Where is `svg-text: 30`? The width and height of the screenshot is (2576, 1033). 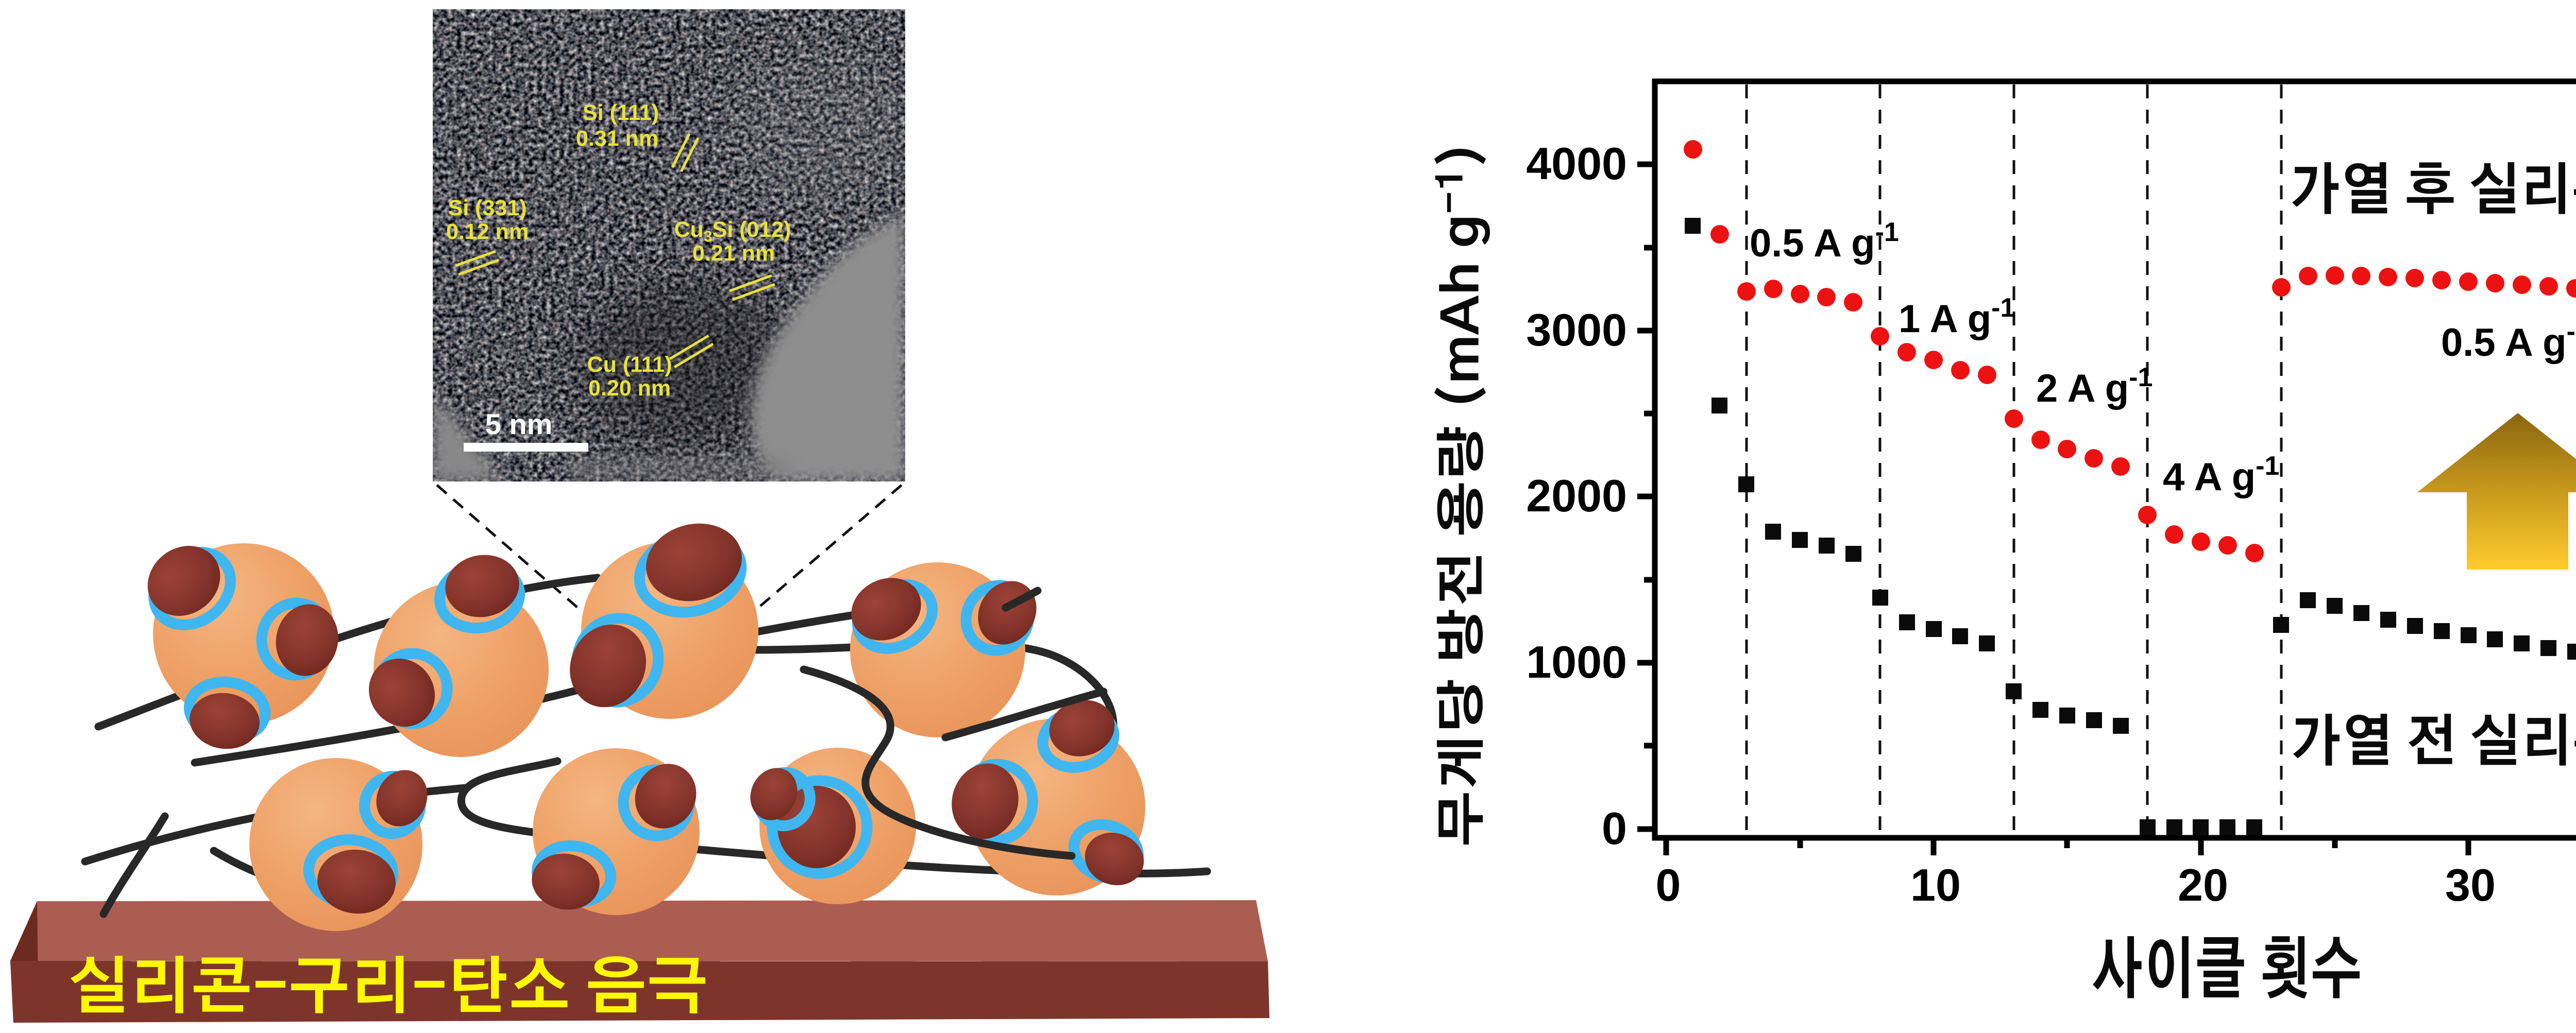
svg-text: 30 is located at coordinates (2470, 884).